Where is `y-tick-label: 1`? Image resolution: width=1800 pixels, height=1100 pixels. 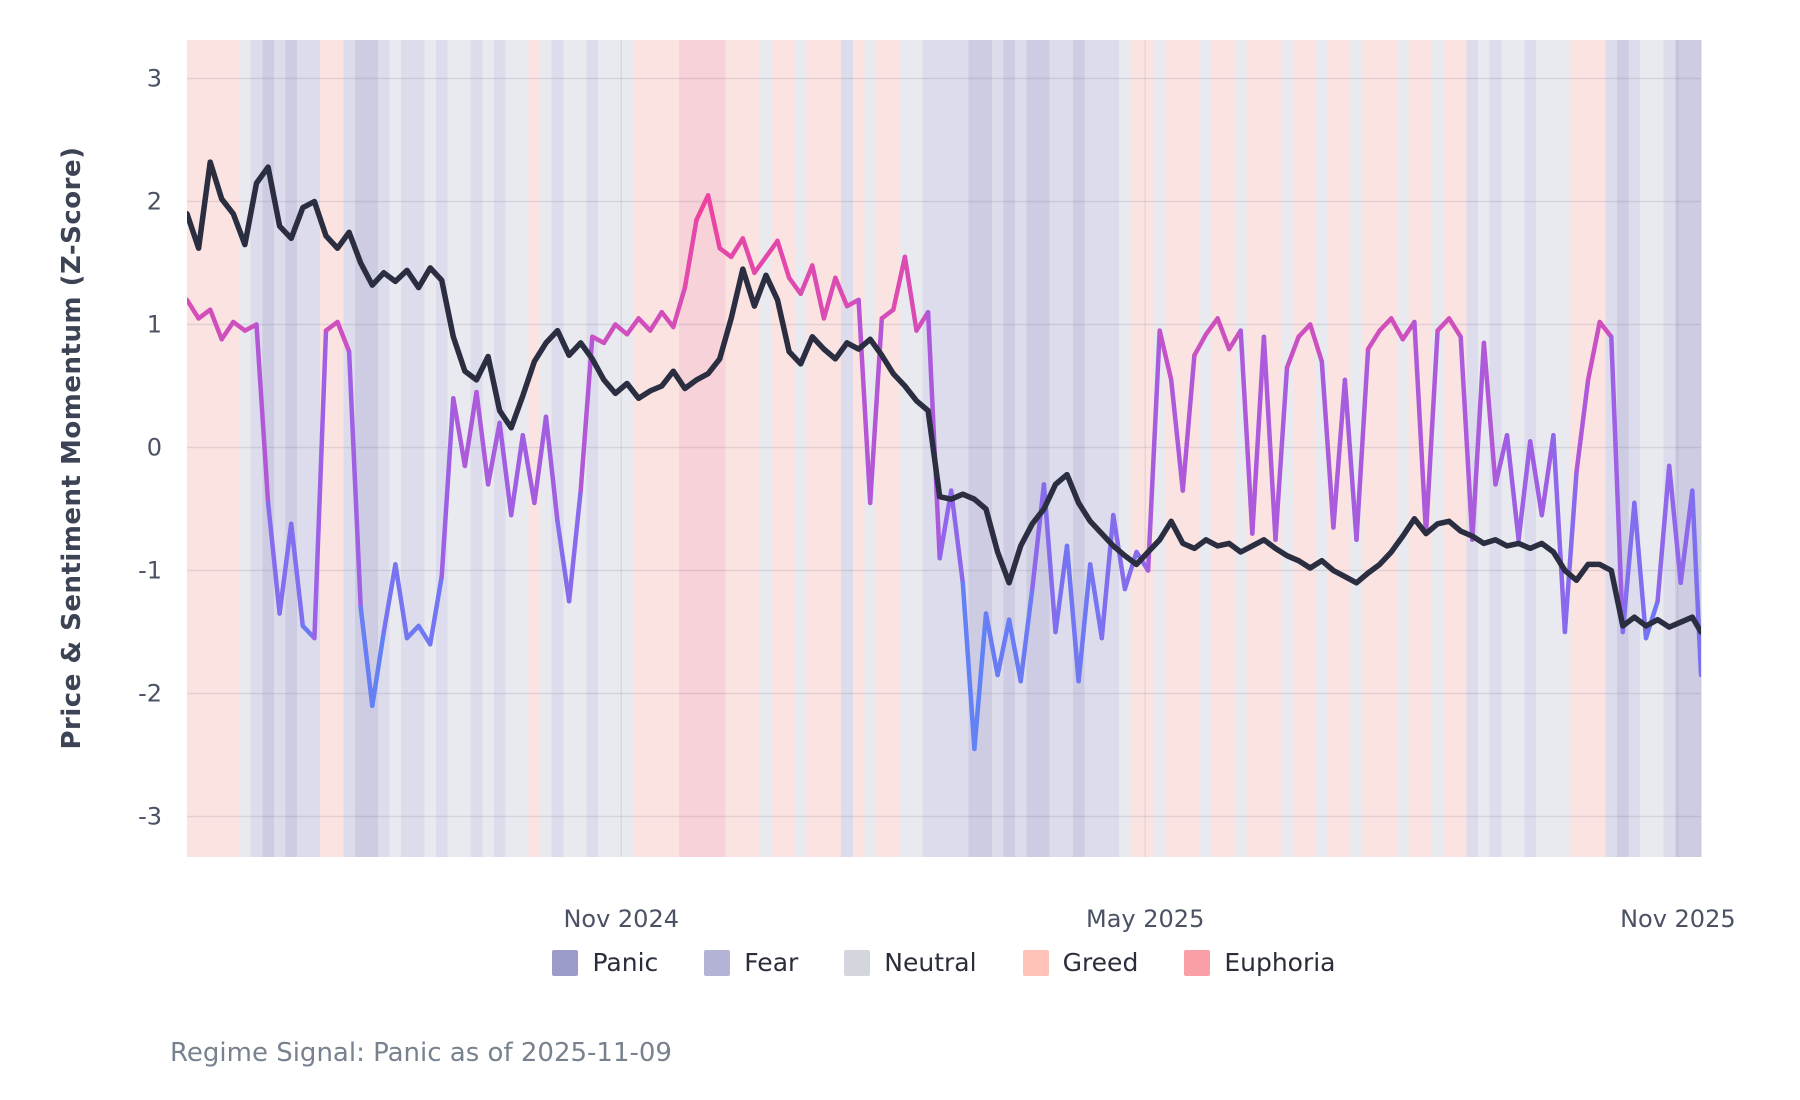
y-tick-label: 1 is located at coordinates (154, 325).